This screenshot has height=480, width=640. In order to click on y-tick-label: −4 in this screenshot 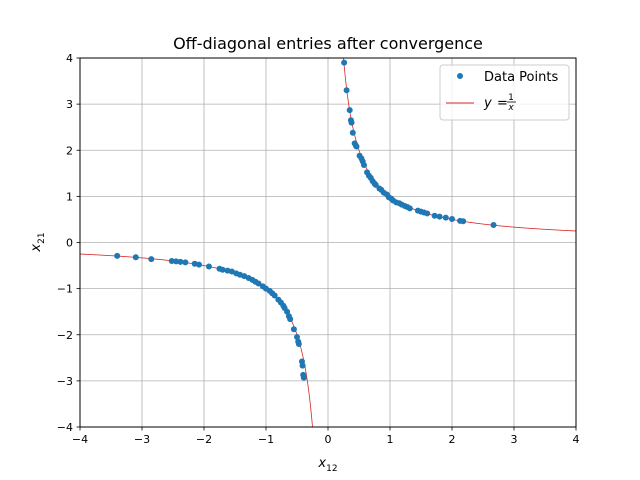, I will do `click(65, 427)`.